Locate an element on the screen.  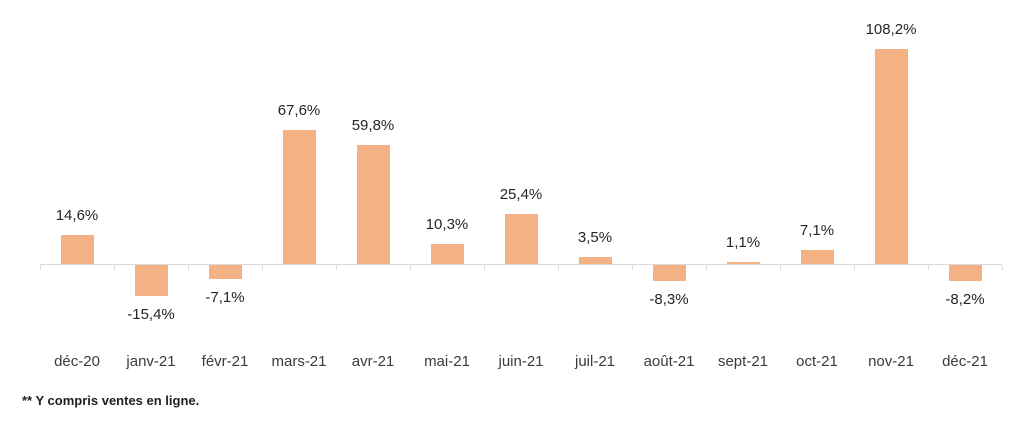
x-axis-label: juin-21 is located at coordinates (521, 361).